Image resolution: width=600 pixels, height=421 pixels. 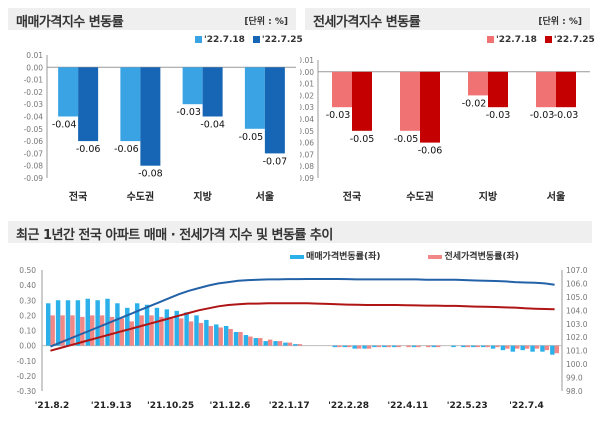 I want to click on data-label: -0.05, so click(x=406, y=139).